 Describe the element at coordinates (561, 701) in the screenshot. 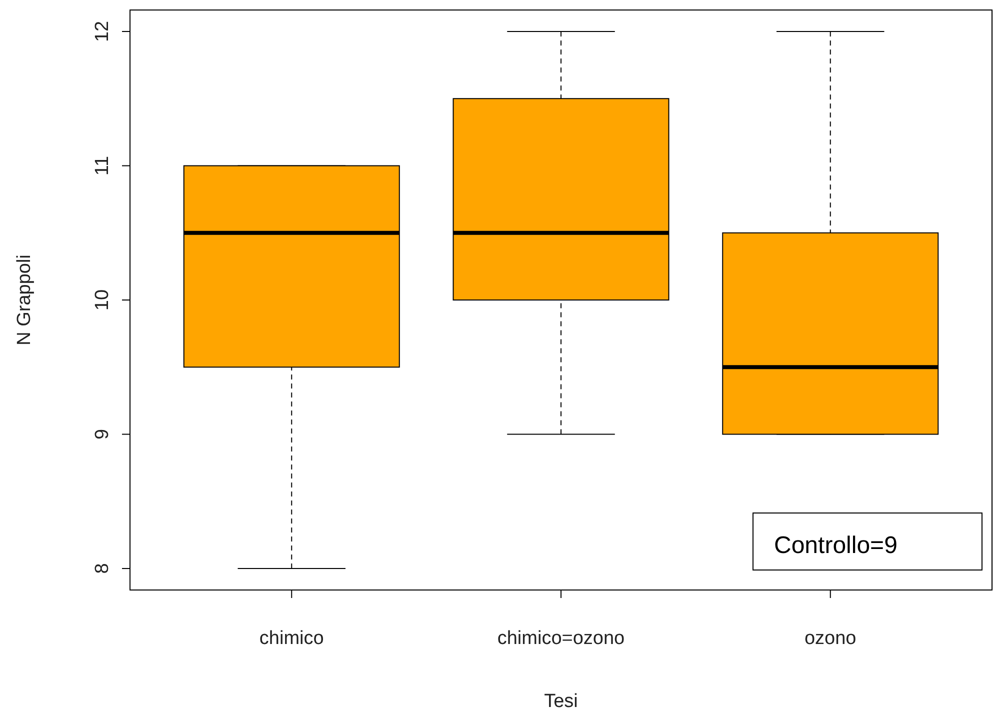

I see `x-axis-title: Tesi` at that location.